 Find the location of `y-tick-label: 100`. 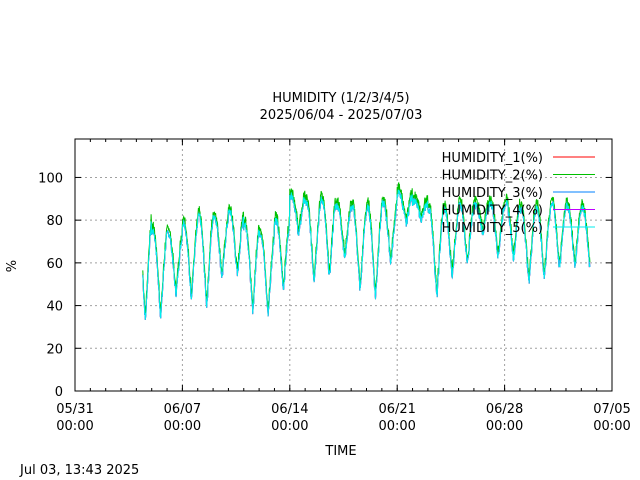

y-tick-label: 100 is located at coordinates (50, 178).